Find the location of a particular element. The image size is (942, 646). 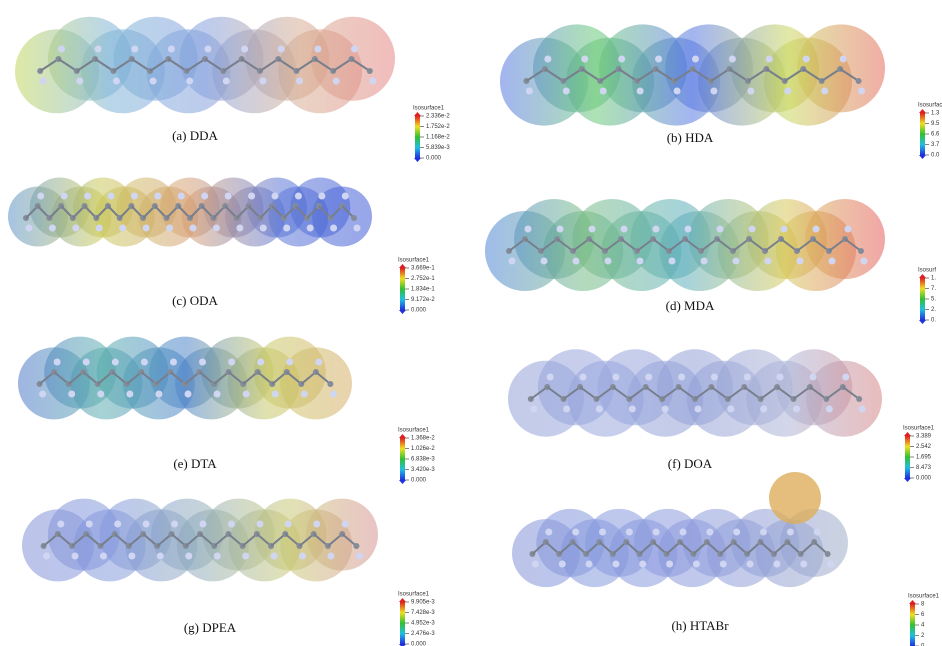

legend-label: 9.172e-2 is located at coordinates (423, 300).